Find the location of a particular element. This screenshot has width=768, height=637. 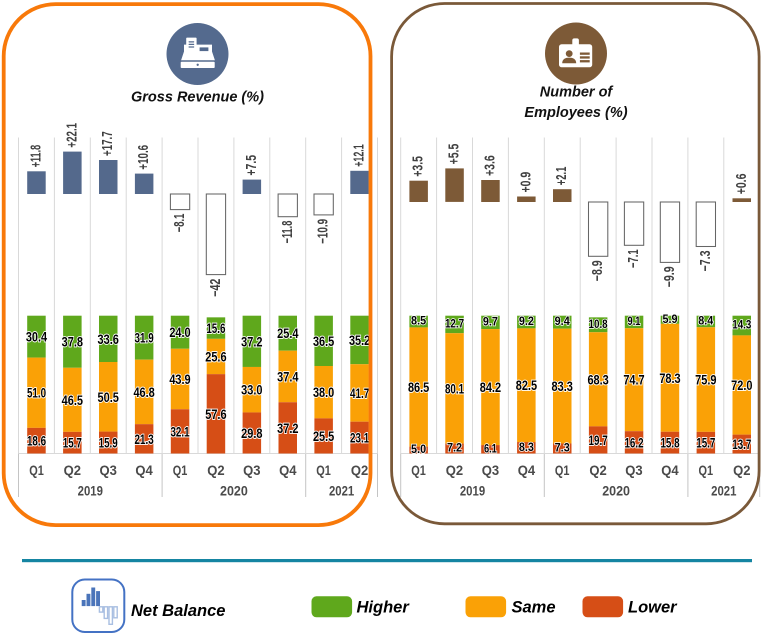

svg-text: 5.9 is located at coordinates (669, 320).